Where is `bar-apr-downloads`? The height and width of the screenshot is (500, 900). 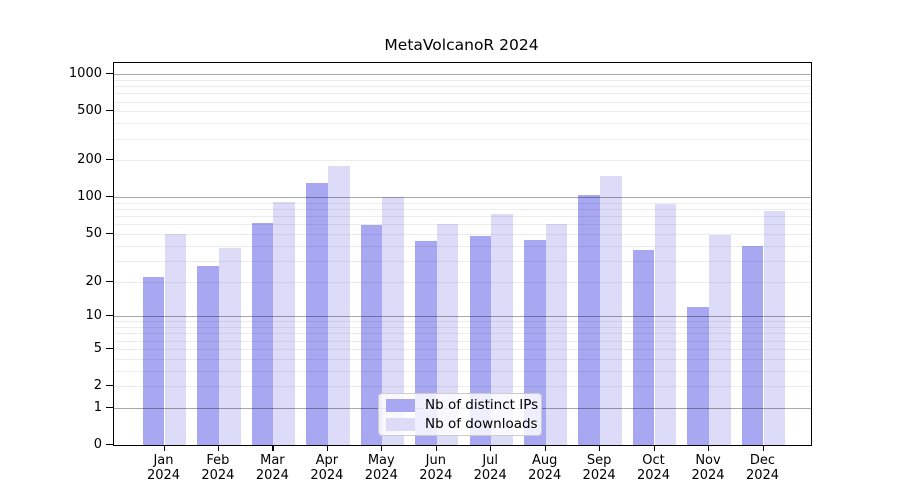
bar-apr-downloads is located at coordinates (338, 305).